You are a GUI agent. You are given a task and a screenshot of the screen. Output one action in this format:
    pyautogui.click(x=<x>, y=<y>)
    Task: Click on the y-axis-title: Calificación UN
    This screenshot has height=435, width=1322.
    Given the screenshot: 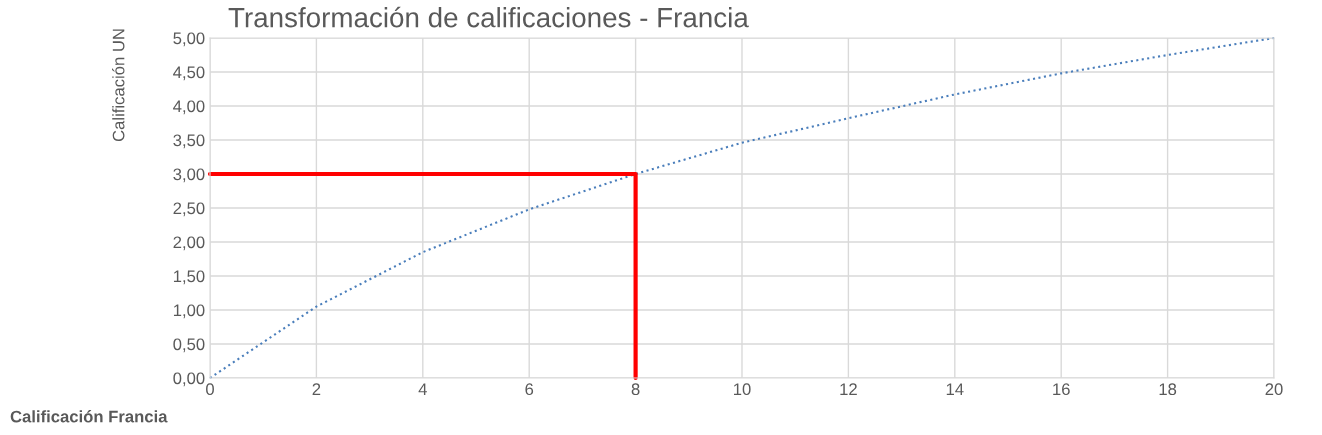 What is the action you would take?
    pyautogui.click(x=118, y=85)
    